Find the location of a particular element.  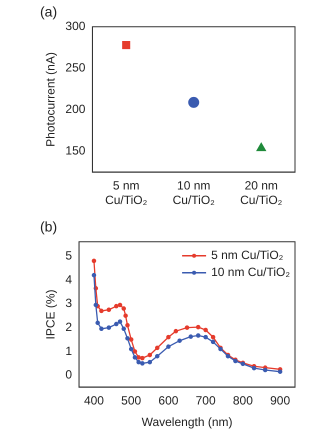

x-tick-label: 700 is located at coordinates (206, 401).